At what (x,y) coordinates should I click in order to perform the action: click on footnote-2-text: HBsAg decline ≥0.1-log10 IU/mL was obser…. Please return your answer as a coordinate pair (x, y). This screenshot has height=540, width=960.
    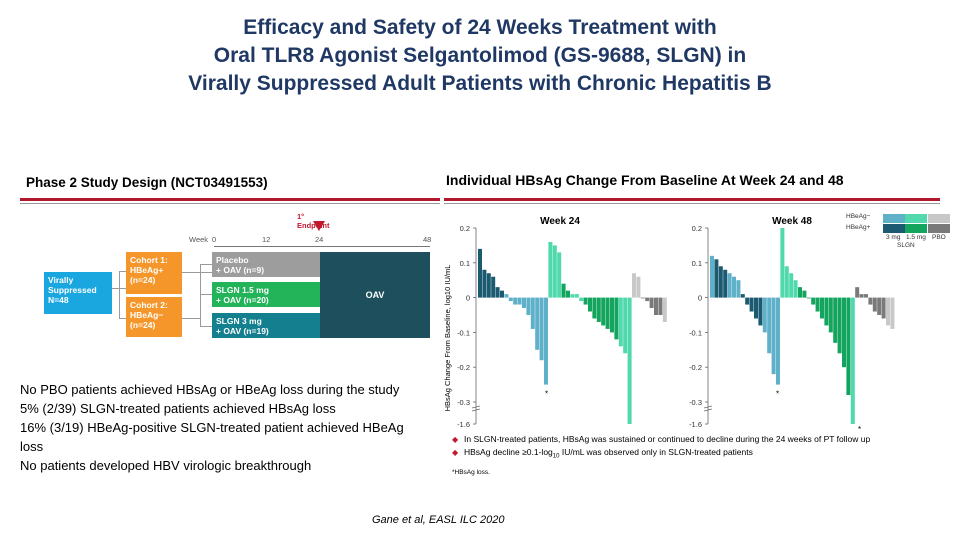
    Looking at the image, I should click on (608, 455).